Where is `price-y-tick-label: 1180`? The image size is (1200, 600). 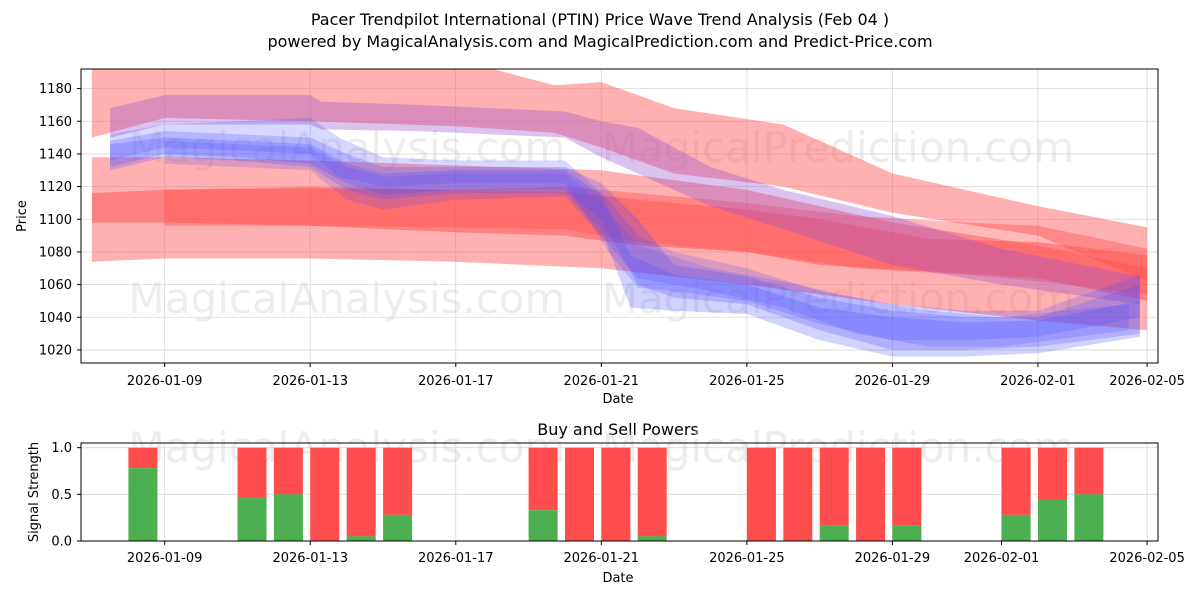
price-y-tick-label: 1180 is located at coordinates (55, 89).